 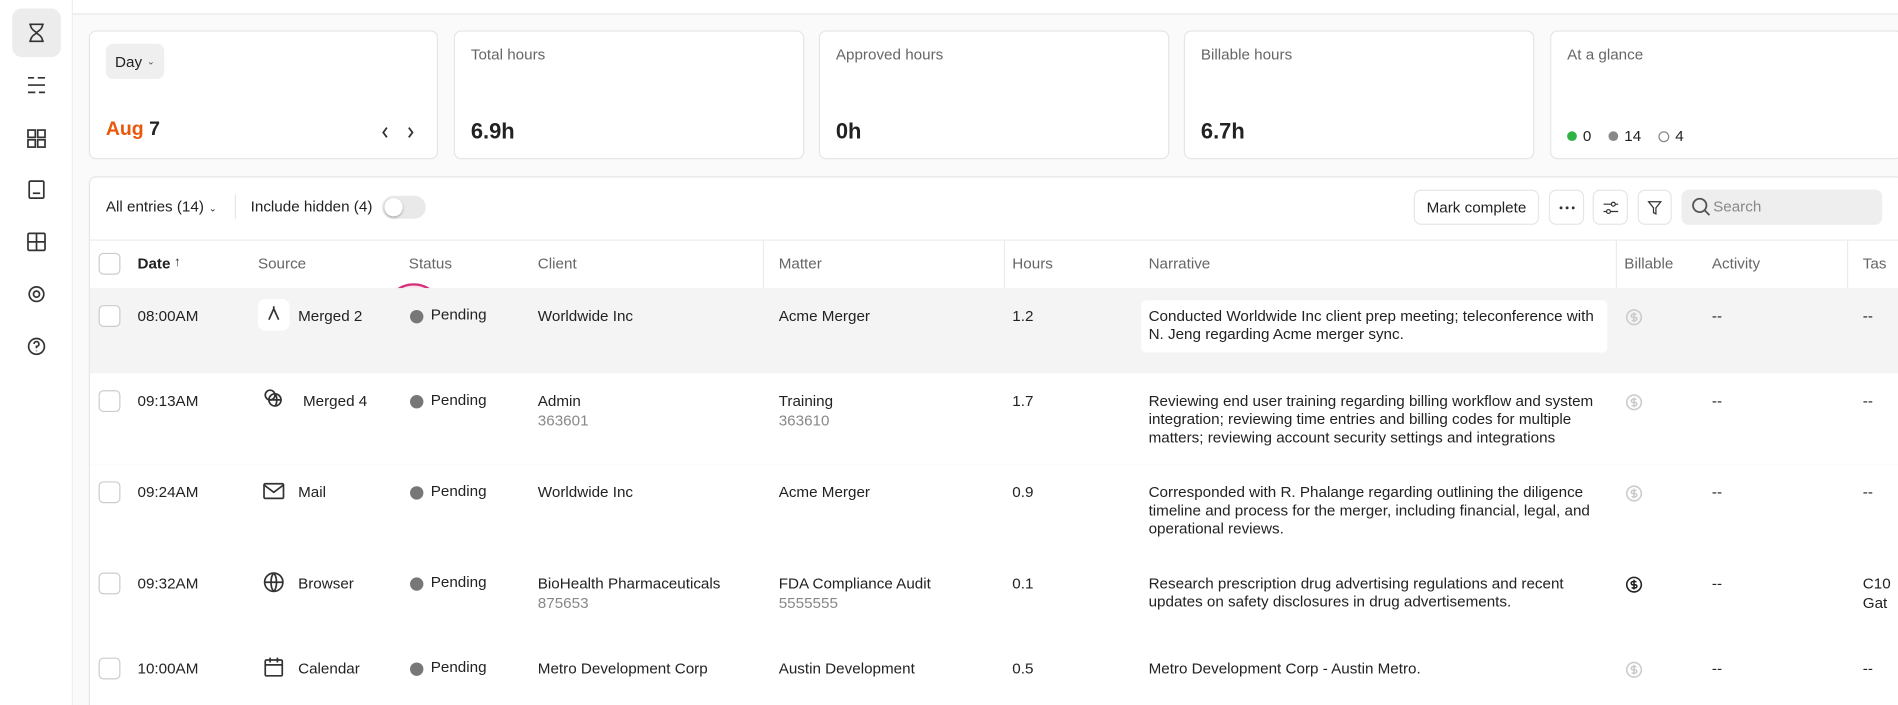 What do you see at coordinates (1782, 207) in the screenshot?
I see `search-box: Search` at bounding box center [1782, 207].